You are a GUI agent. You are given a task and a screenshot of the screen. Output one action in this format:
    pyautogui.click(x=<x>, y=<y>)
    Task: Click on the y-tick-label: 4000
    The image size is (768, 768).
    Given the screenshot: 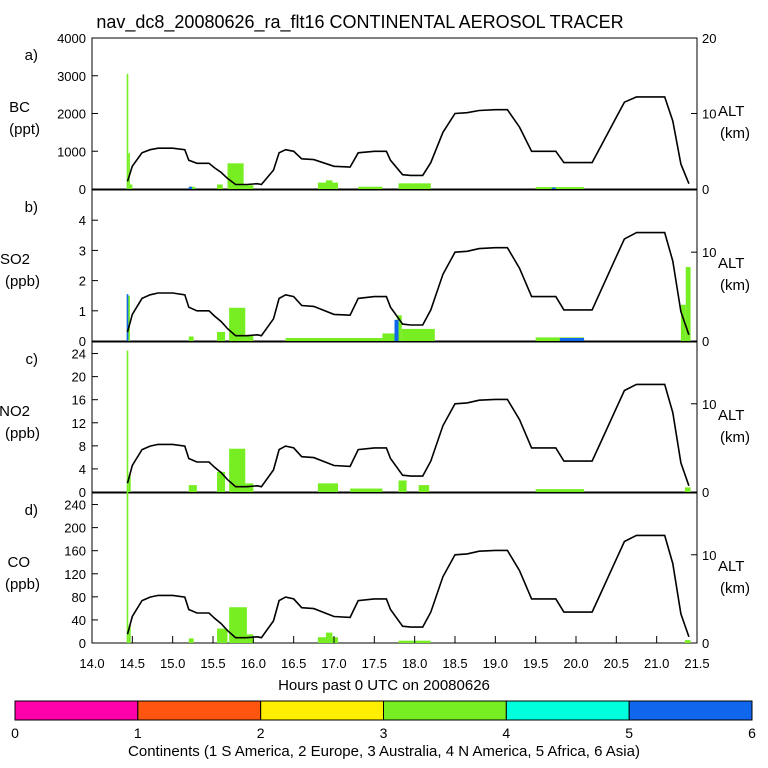 What is the action you would take?
    pyautogui.click(x=71, y=38)
    